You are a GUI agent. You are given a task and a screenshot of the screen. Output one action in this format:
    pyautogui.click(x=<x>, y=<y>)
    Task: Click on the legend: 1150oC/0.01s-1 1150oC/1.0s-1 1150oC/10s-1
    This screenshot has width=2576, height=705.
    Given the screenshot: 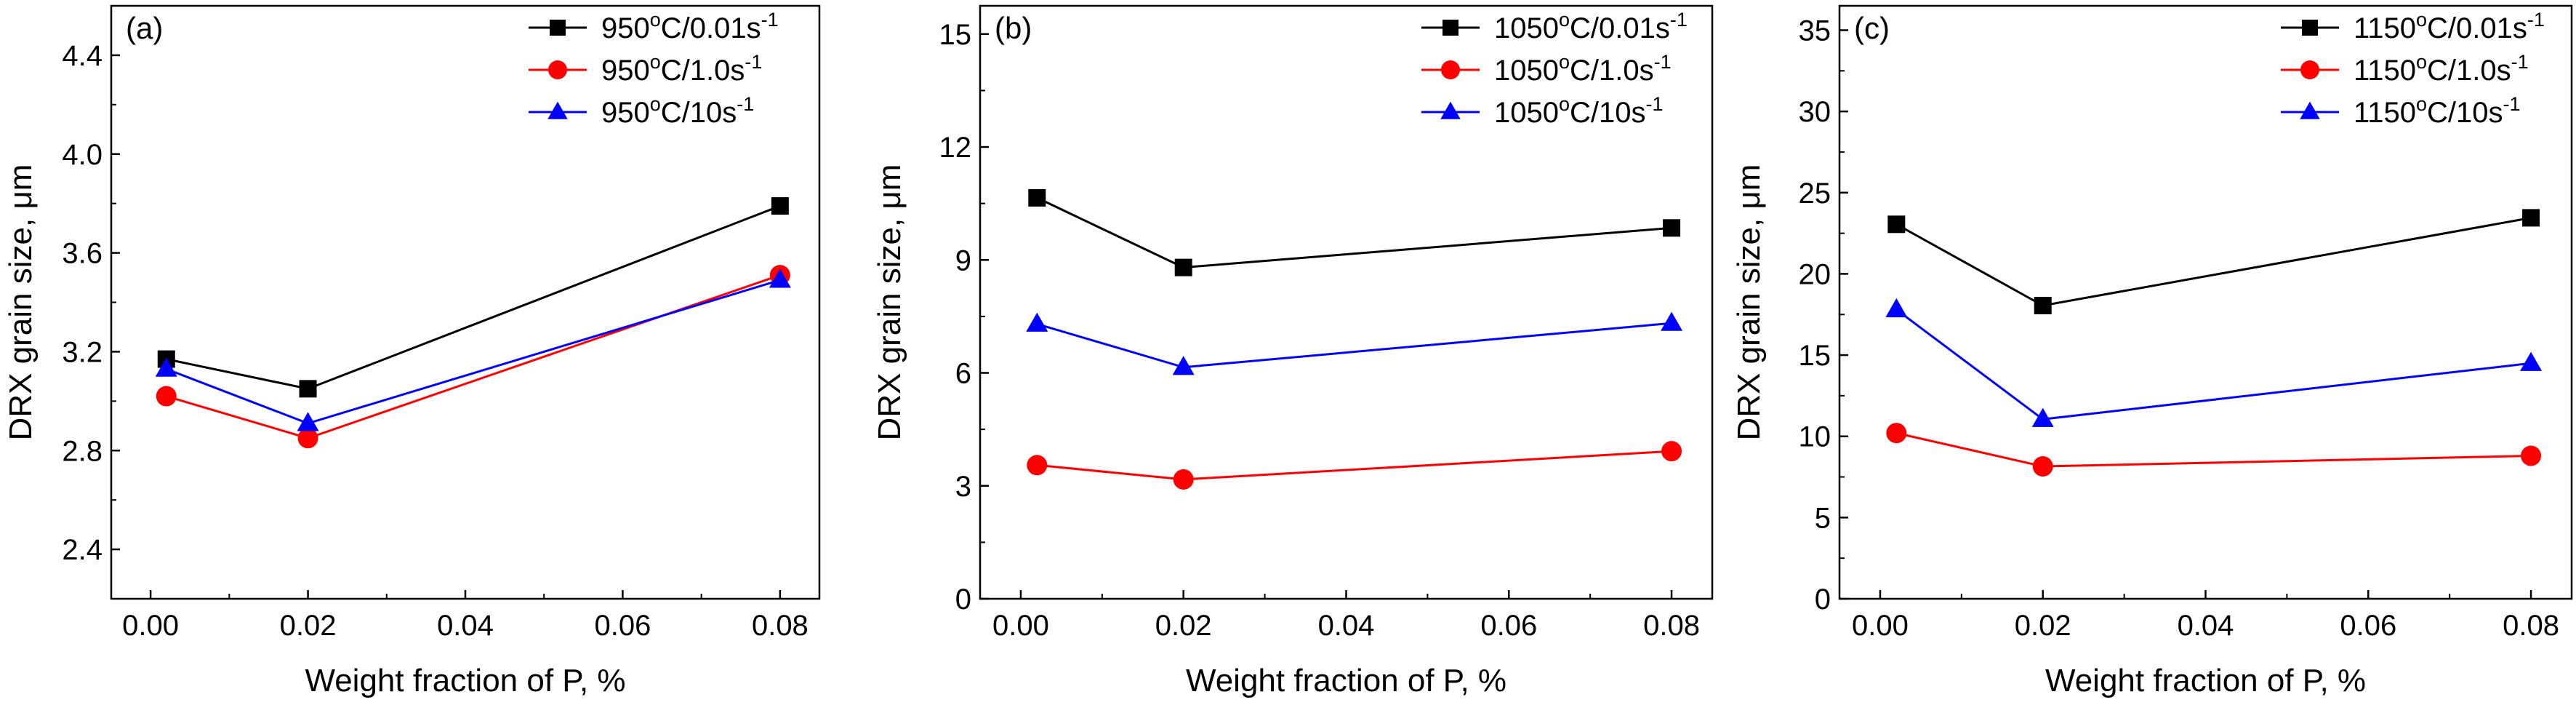 What is the action you would take?
    pyautogui.click(x=2413, y=69)
    